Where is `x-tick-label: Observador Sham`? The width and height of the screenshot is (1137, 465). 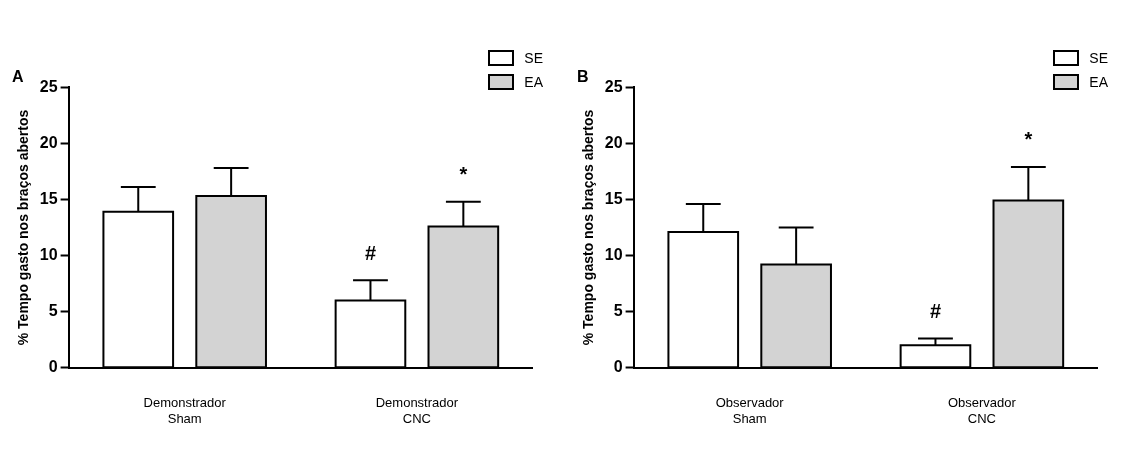
x-tick-label: Observador Sham is located at coordinates (750, 410).